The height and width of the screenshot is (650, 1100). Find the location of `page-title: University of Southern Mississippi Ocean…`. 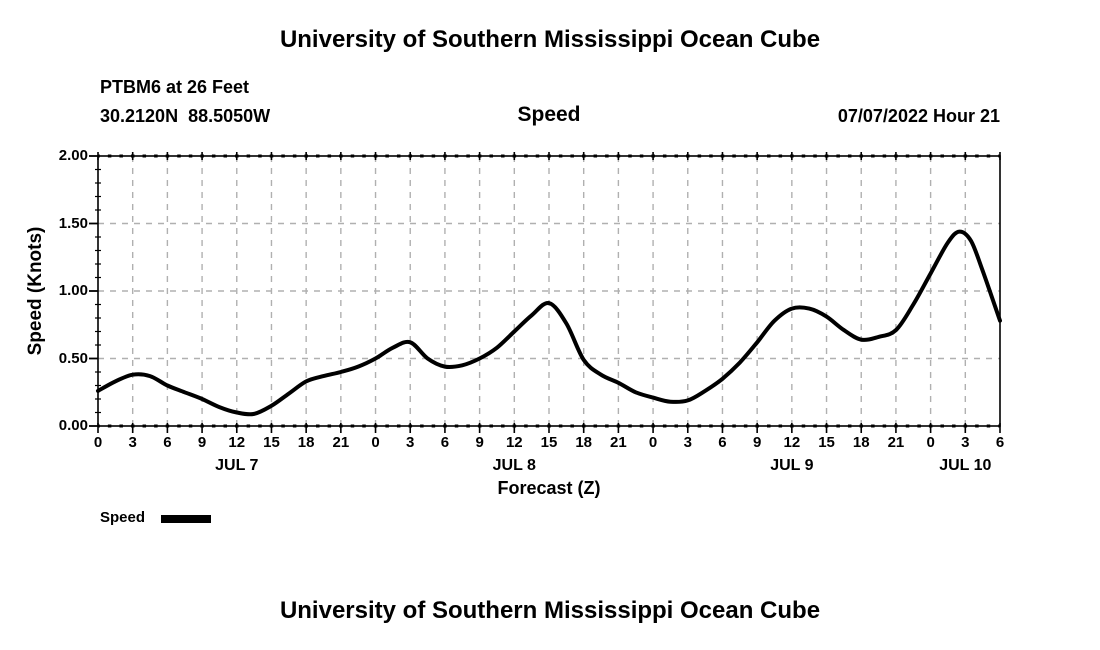

page-title: University of Southern Mississippi Ocean… is located at coordinates (550, 39).